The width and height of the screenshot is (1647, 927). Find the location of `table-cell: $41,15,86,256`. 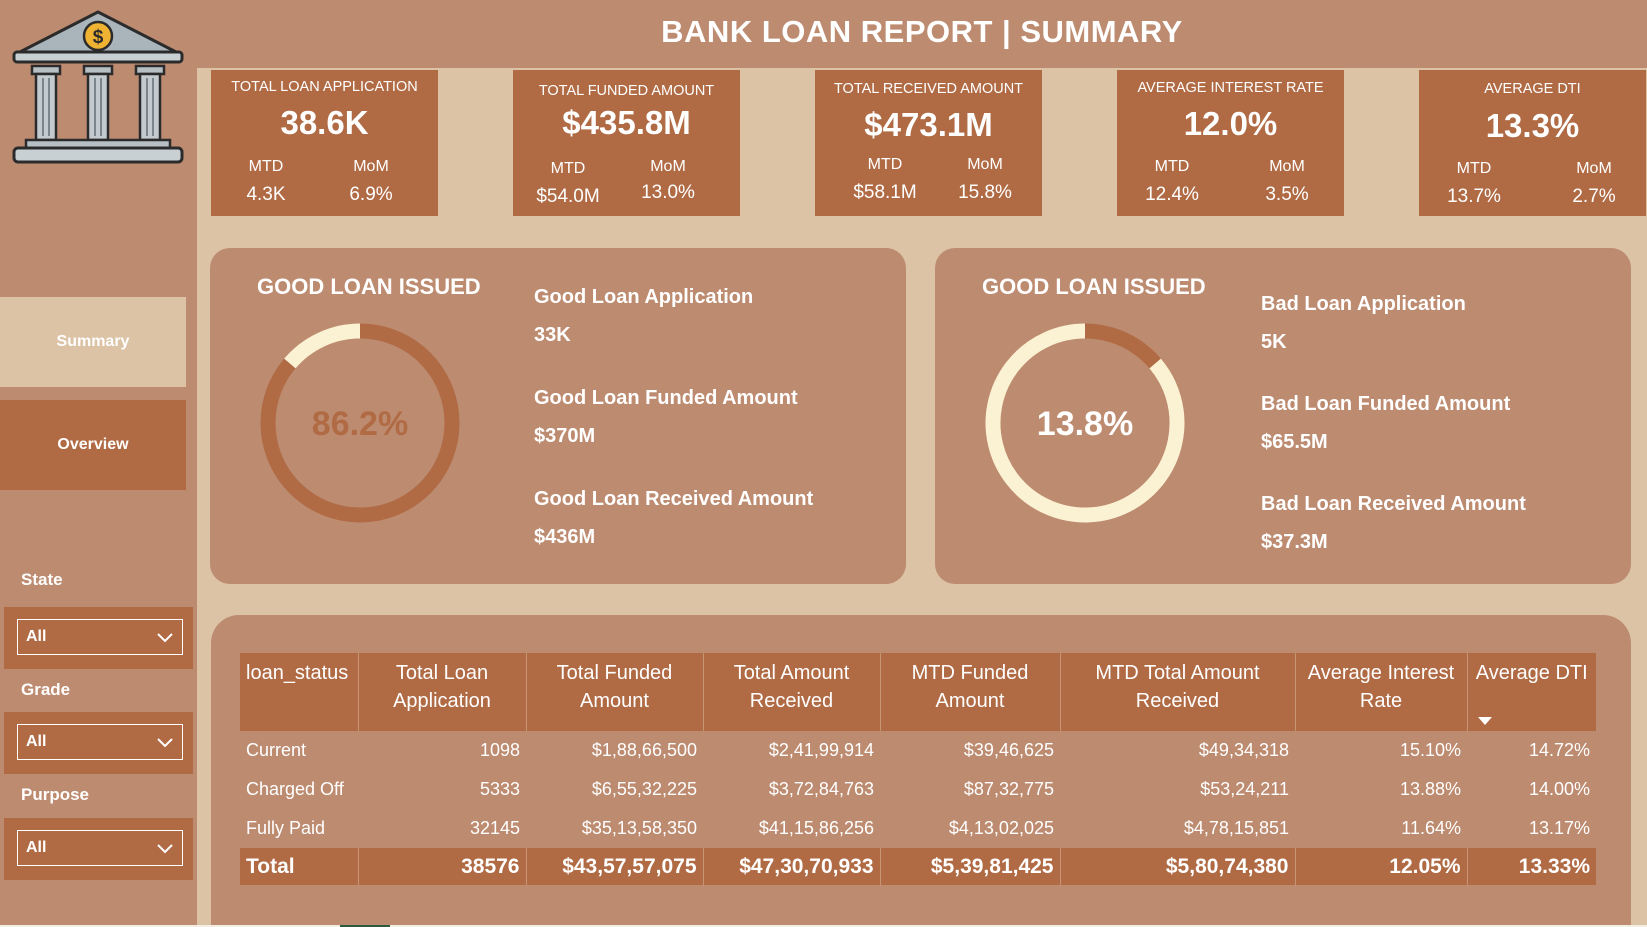

table-cell: $41,15,86,256 is located at coordinates (816, 828).